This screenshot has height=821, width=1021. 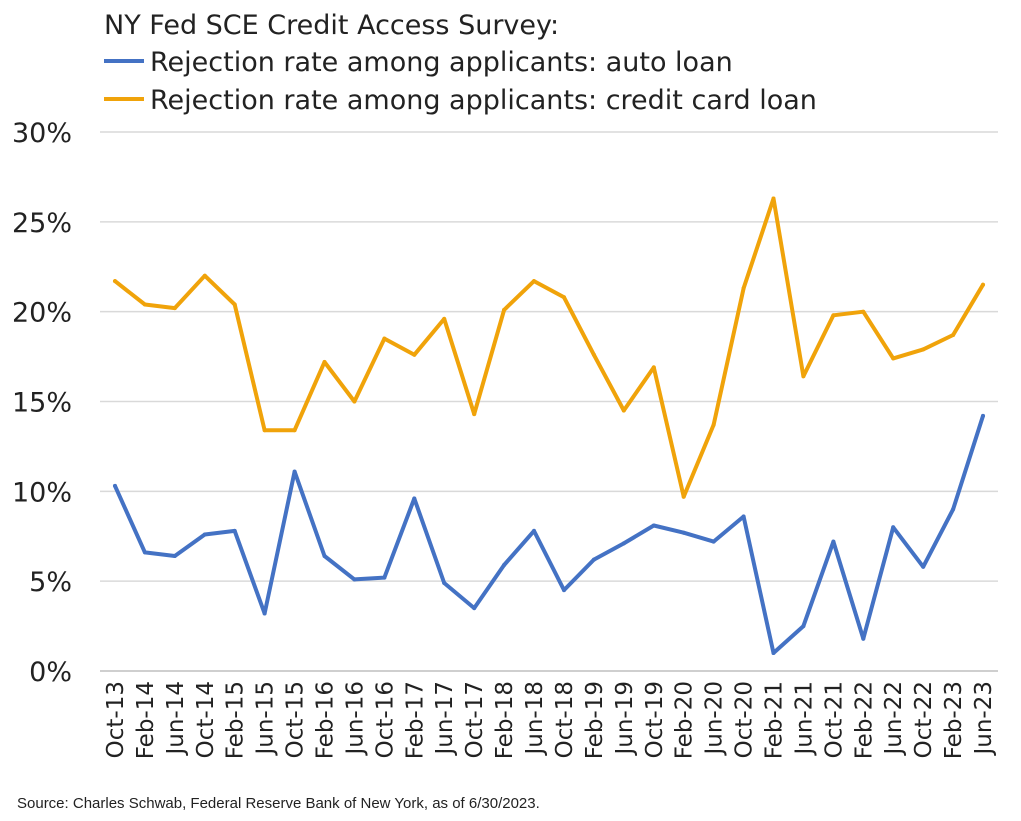 What do you see at coordinates (355, 719) in the screenshot?
I see `x-tick-label: Jun-16` at bounding box center [355, 719].